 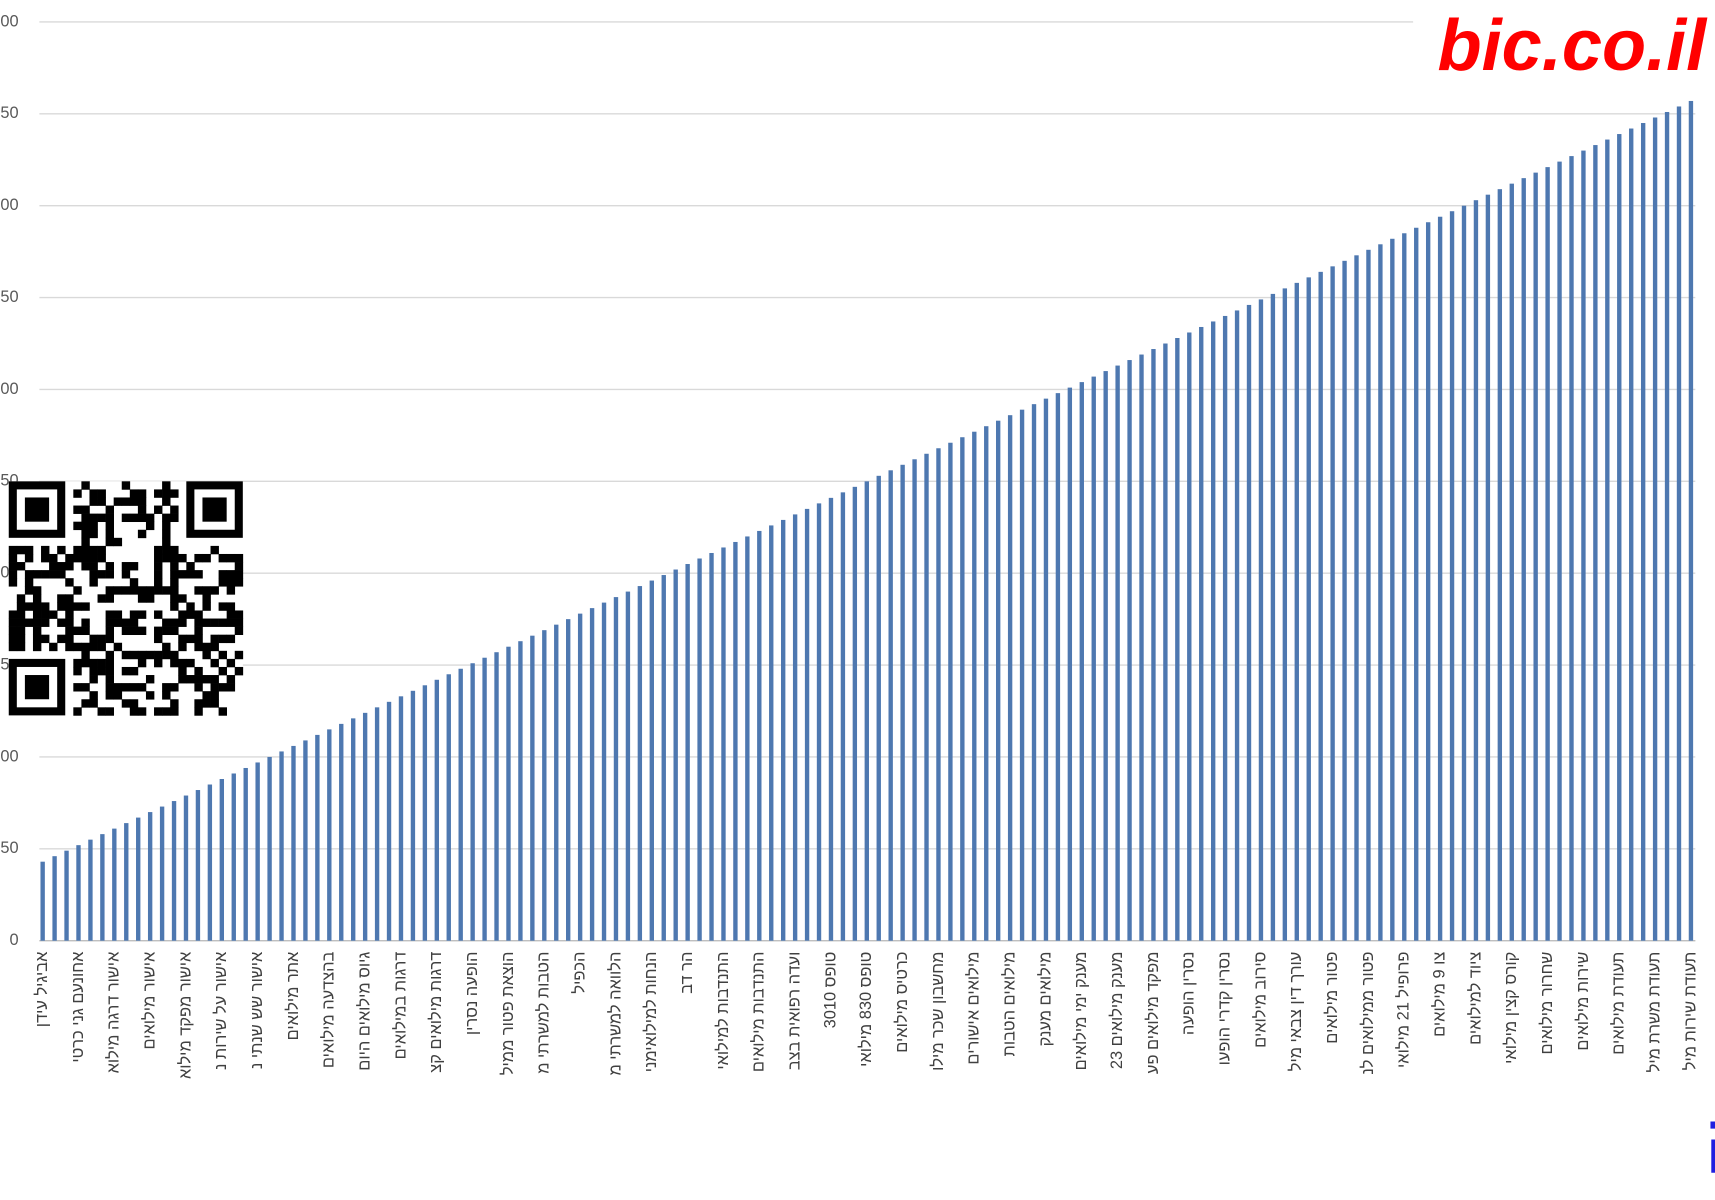 I want to click on x-tick-label: הכפיל, so click(x=579, y=973).